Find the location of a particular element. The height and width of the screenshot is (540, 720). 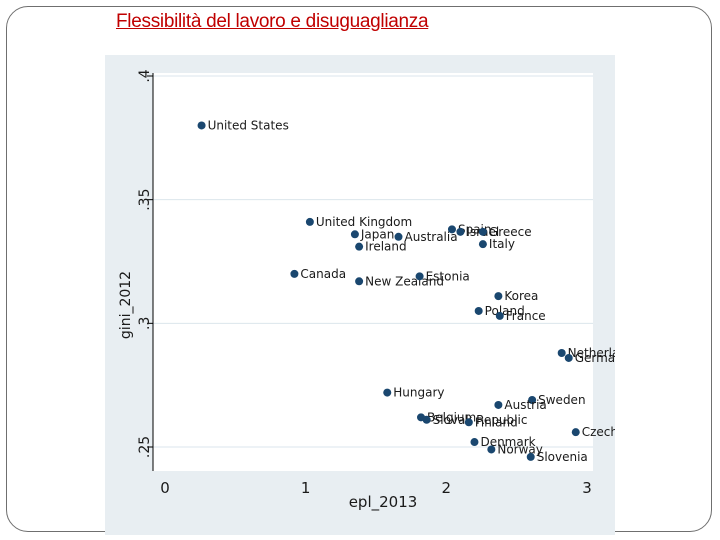

data-point-label: Korea is located at coordinates (521, 296).